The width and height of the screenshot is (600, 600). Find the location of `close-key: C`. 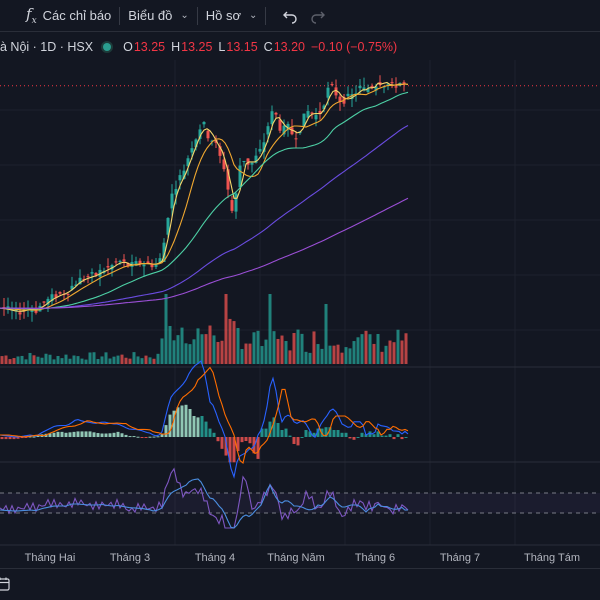

close-key: C is located at coordinates (268, 47).